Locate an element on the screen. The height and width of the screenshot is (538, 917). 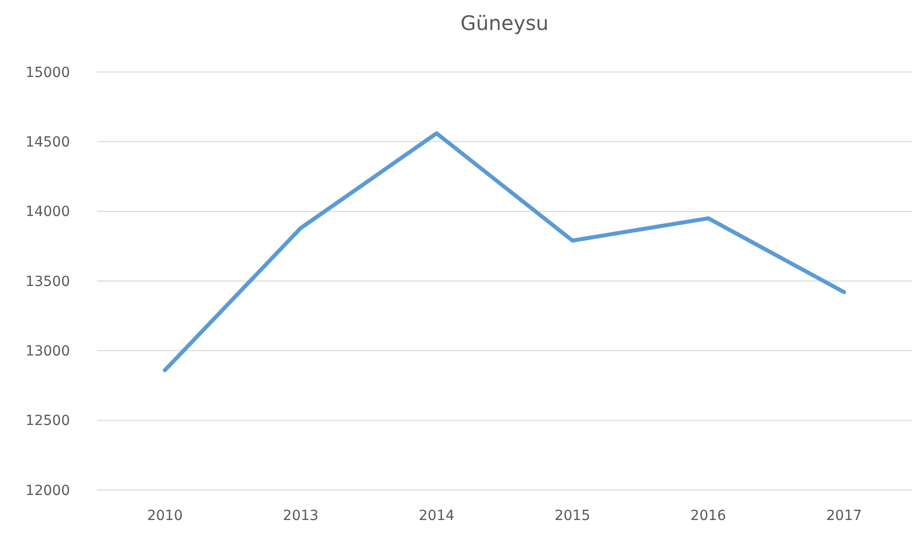
y-tick-label: 13500 is located at coordinates (47, 282).